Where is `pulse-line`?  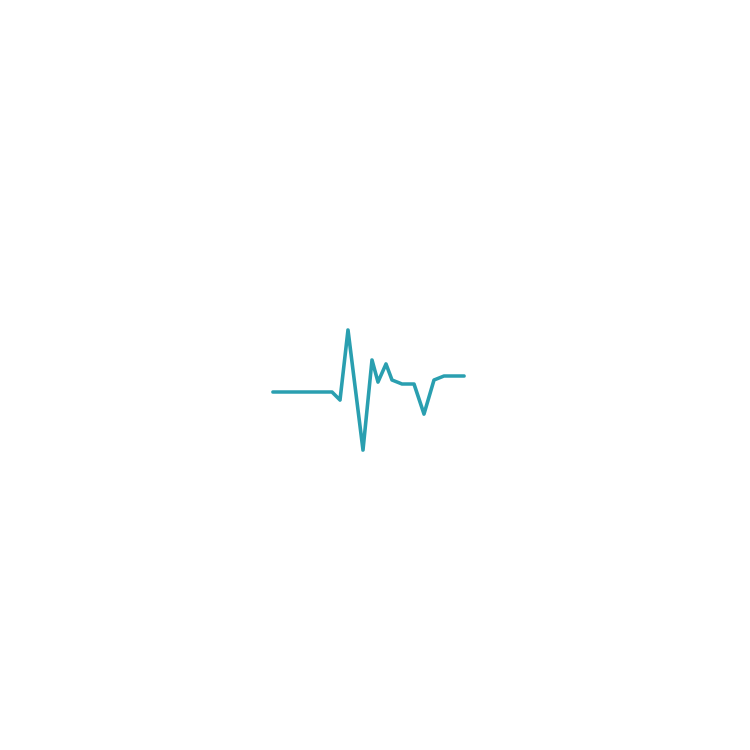 pulse-line is located at coordinates (368, 390).